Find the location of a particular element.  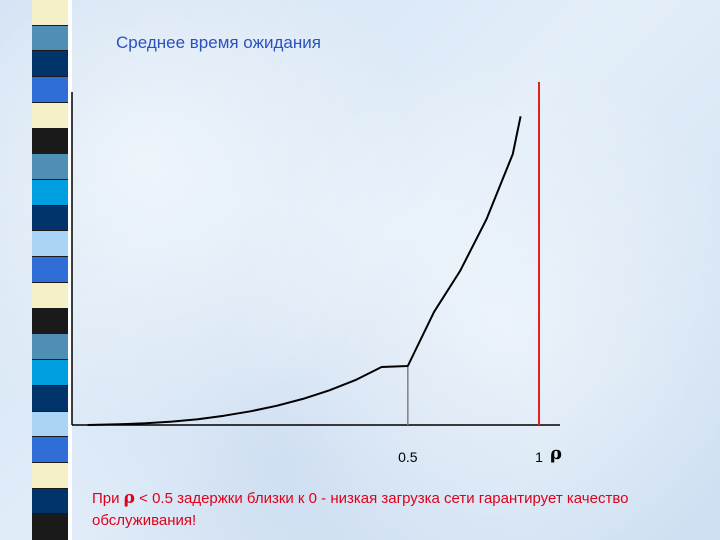

note-rho-symbol: ρ is located at coordinates (129, 498).